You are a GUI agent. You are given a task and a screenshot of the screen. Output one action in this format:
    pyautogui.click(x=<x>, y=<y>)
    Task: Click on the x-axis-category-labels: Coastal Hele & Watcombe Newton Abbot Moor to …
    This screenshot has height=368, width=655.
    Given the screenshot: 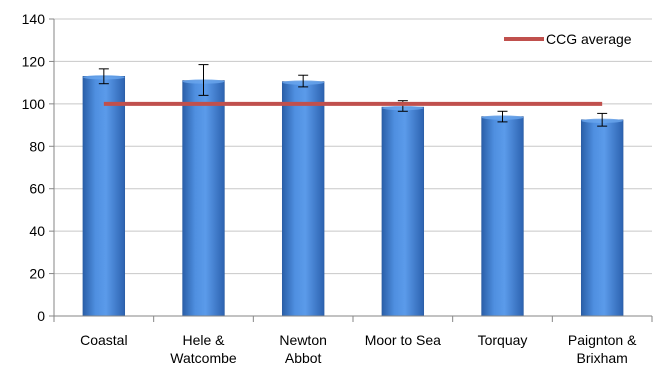 What is the action you would take?
    pyautogui.click(x=358, y=349)
    